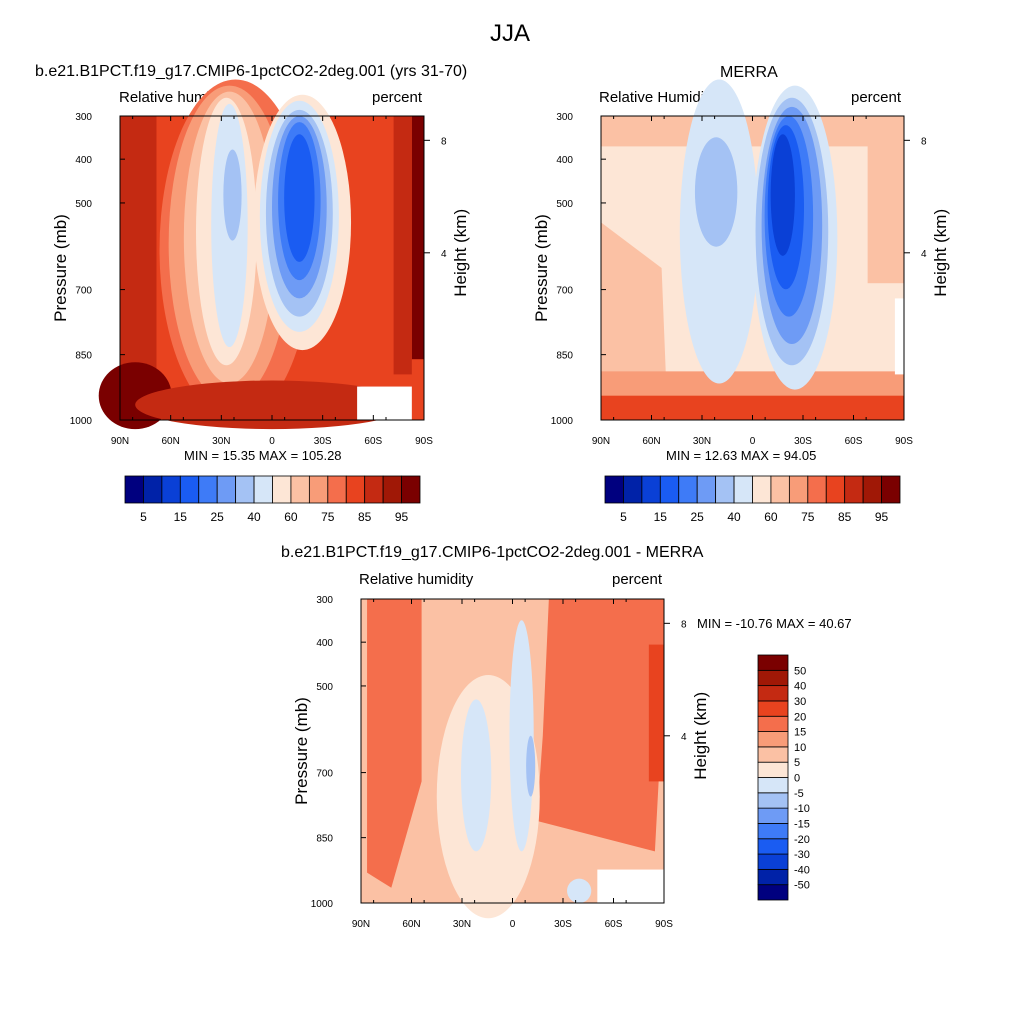  What do you see at coordinates (221, 441) in the screenshot?
I see `panel1-x-tick-label: 30N` at bounding box center [221, 441].